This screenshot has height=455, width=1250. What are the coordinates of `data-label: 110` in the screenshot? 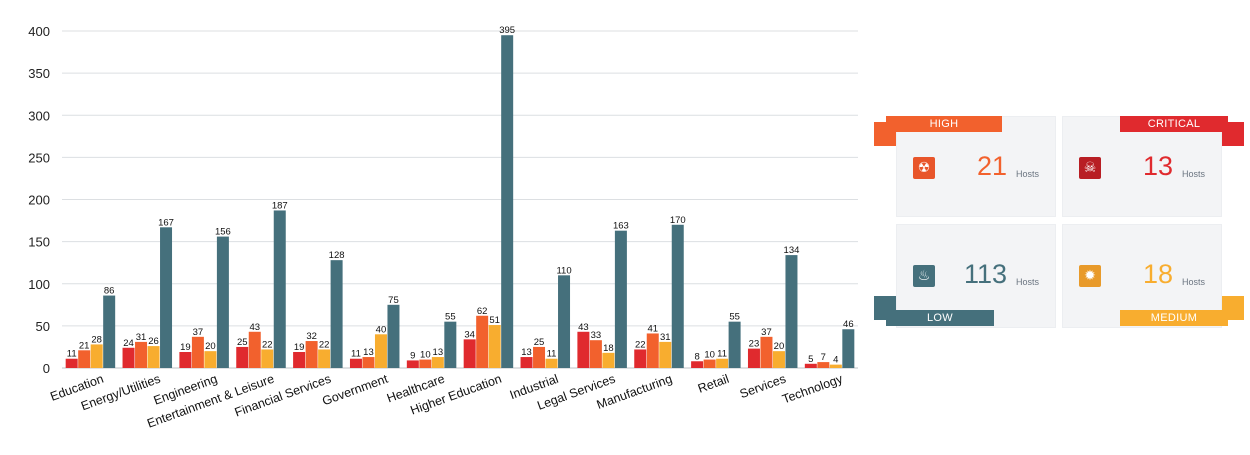 It's located at (563, 270).